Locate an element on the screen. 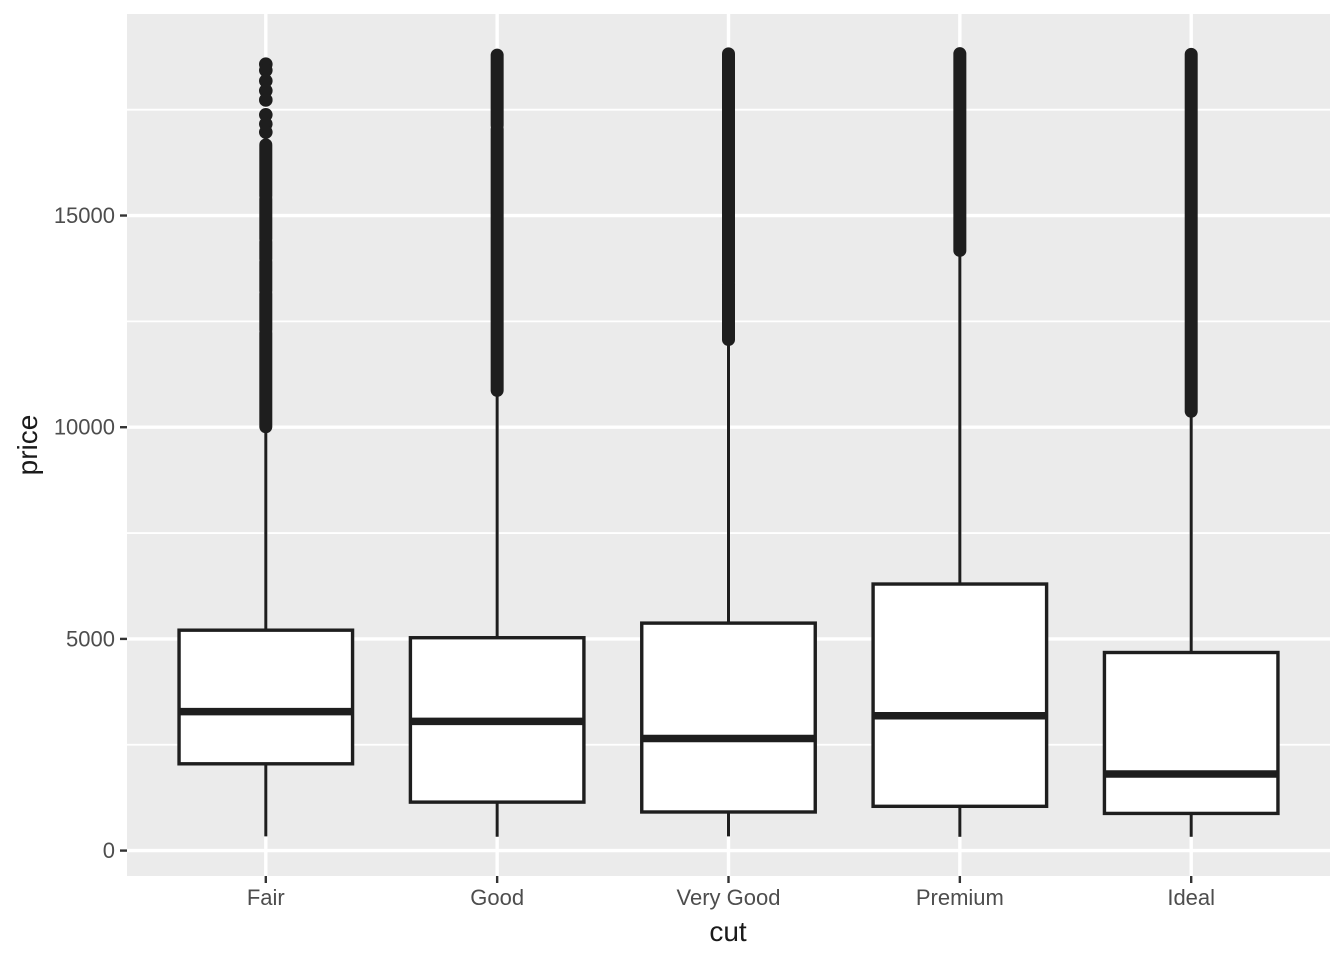 This screenshot has width=1344, height=960. x-tick-label: Good is located at coordinates (497, 897).